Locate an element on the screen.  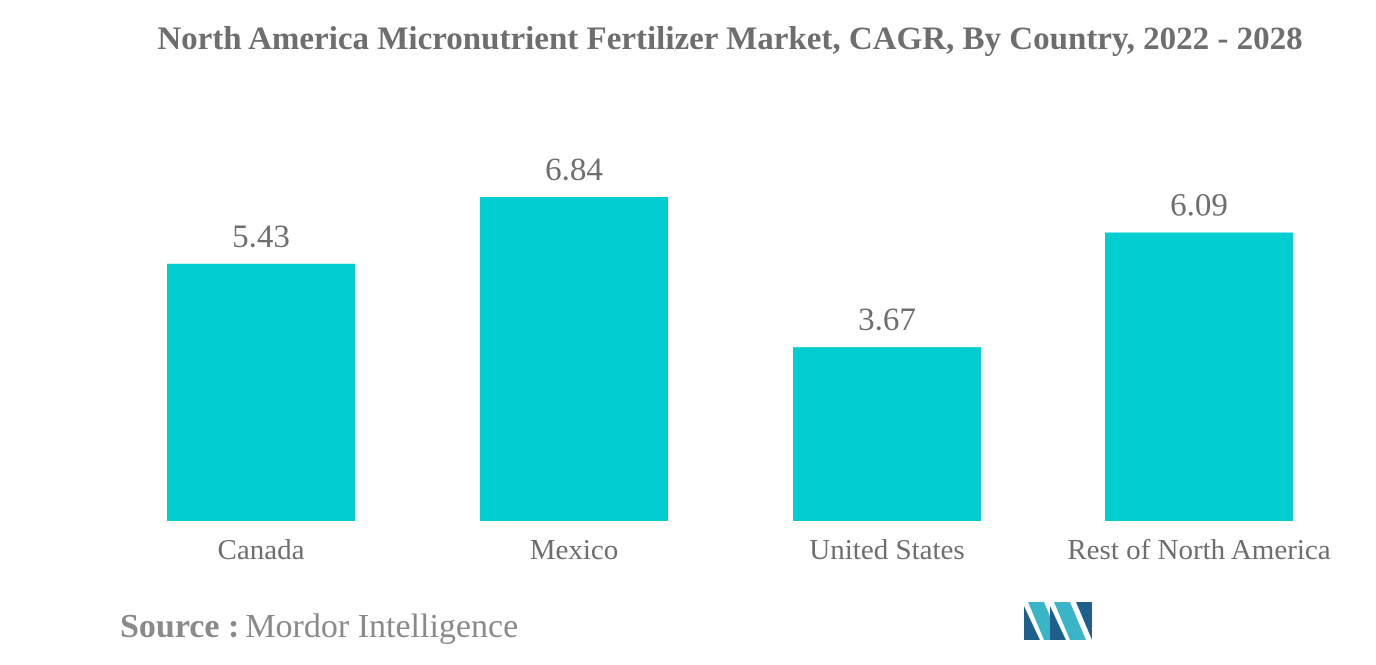
source-value: Mordor Intelligence is located at coordinates (382, 626).